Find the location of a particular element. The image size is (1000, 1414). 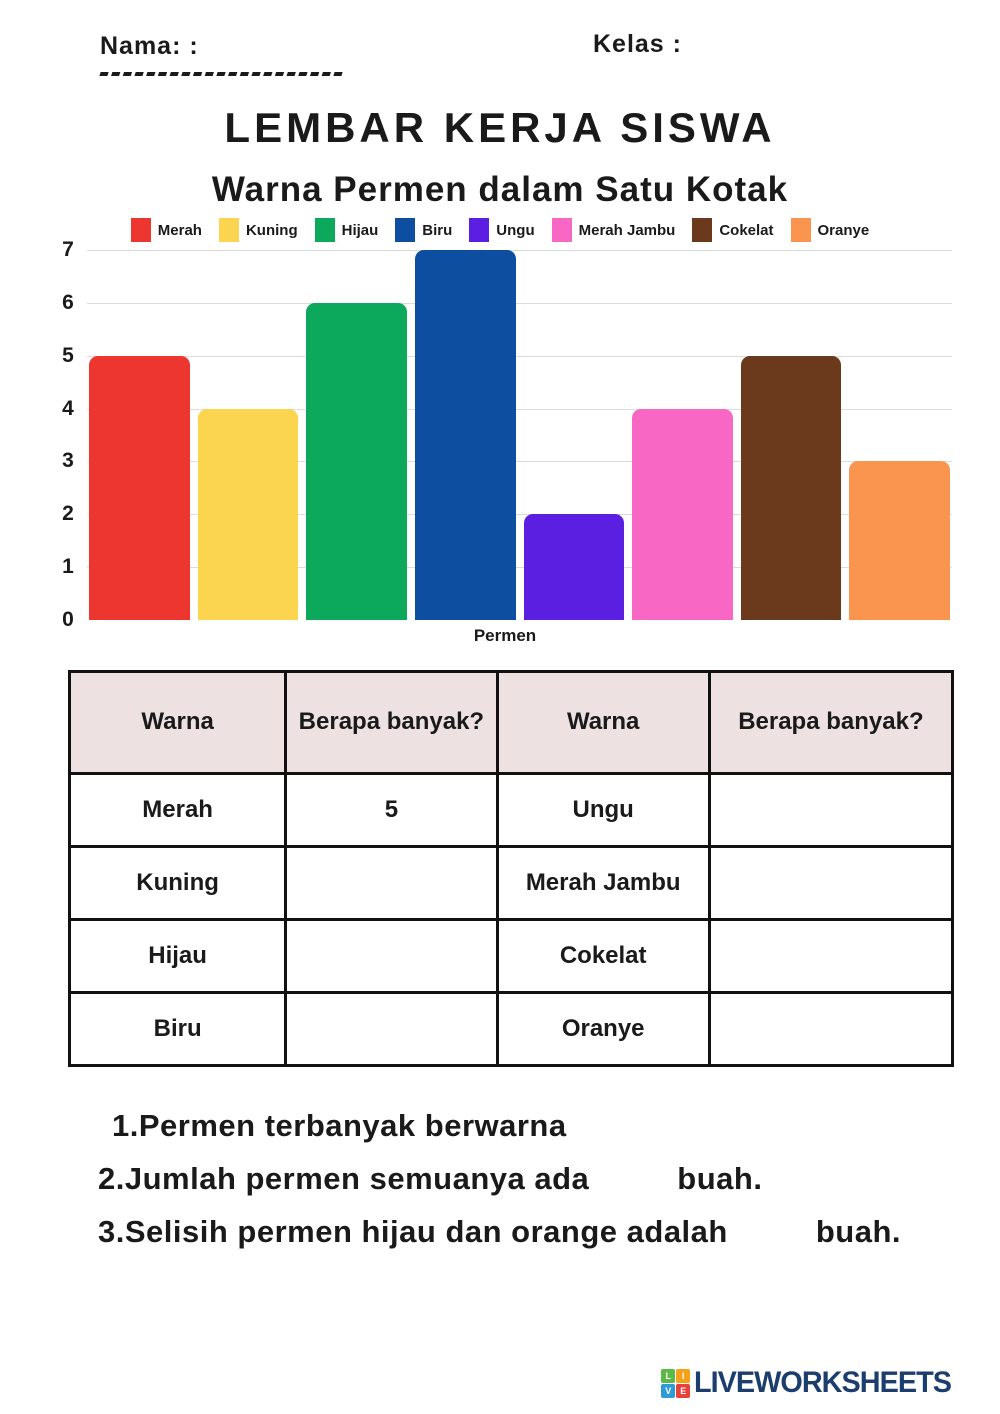

chart-title: Warna Permen dalam Satu Kotak is located at coordinates (500, 189).